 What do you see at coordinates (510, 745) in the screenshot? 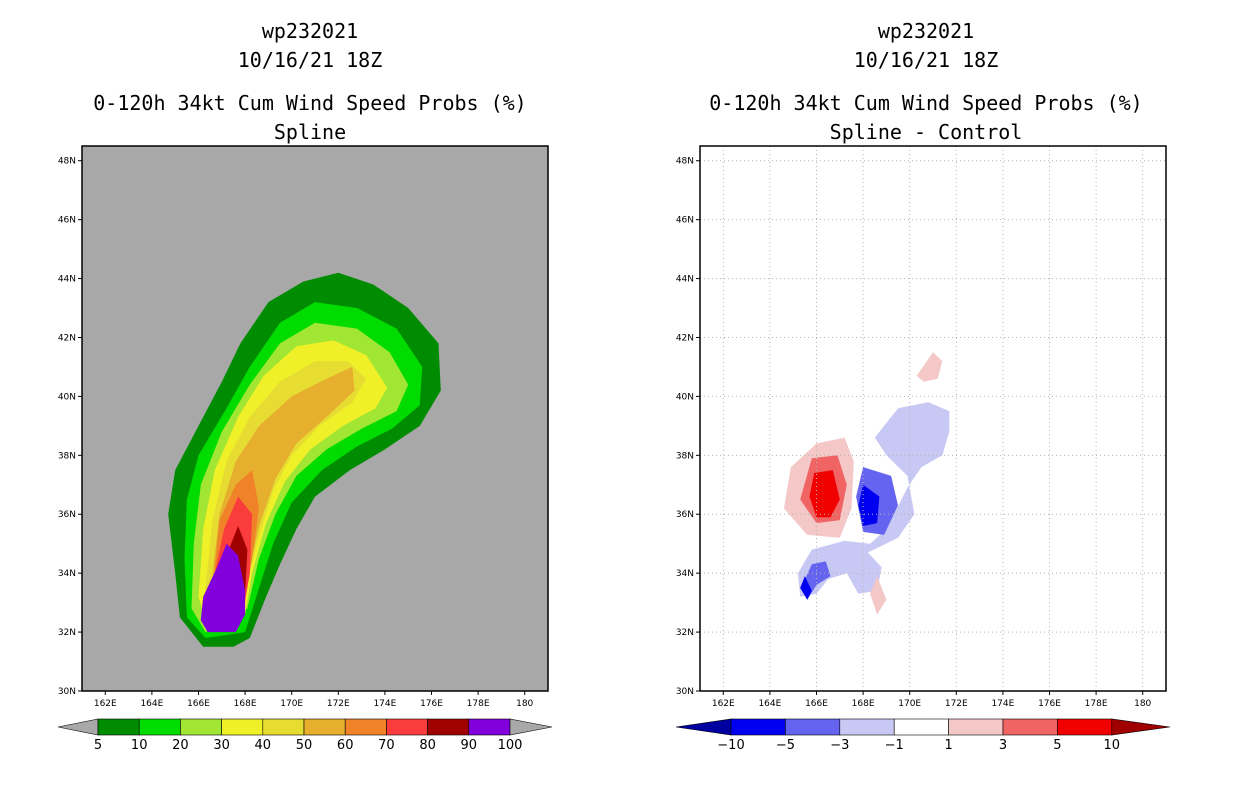
I see `colorbar-label: 100` at bounding box center [510, 745].